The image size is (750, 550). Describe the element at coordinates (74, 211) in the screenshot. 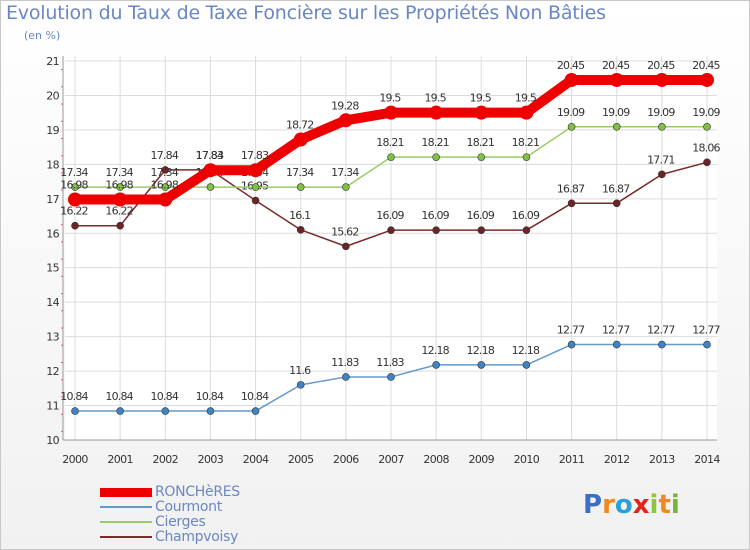

I see `data-label-champvoisy: 16.22` at that location.